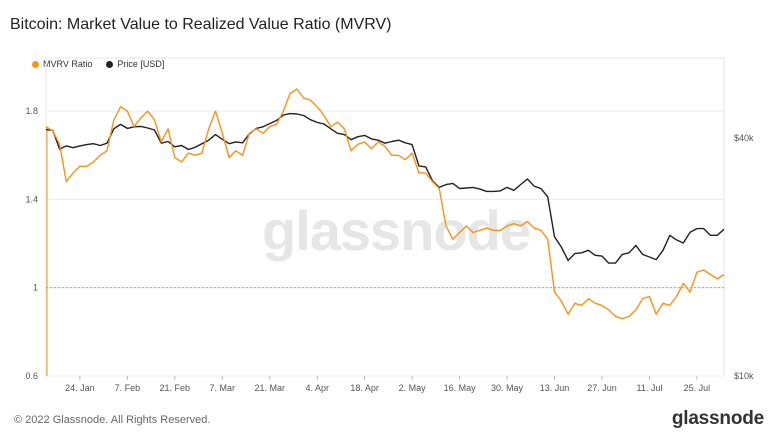 The height and width of the screenshot is (440, 780). I want to click on x-tick-label: 16. May, so click(460, 388).